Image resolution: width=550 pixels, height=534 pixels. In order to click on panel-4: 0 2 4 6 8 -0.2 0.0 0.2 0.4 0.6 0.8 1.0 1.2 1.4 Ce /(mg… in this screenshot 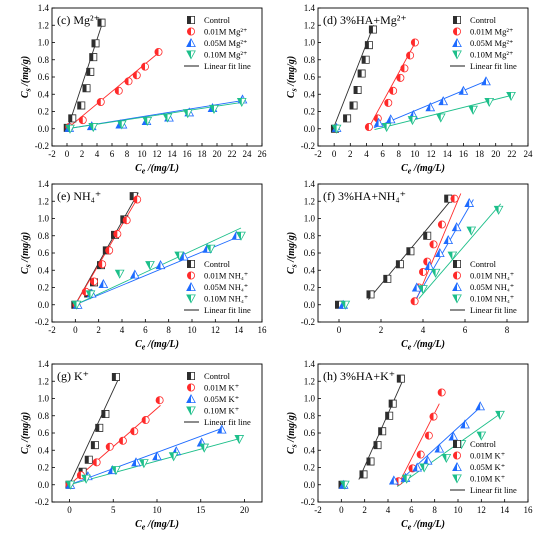, I will do `click(407, 265)`.